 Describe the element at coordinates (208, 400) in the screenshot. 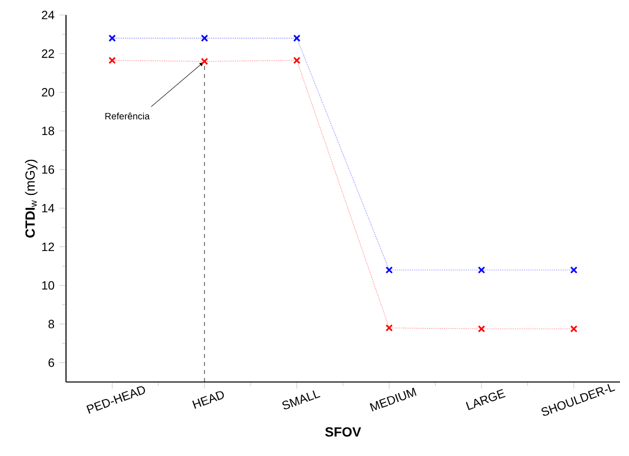

I see `x-tick-label: HEAD` at that location.